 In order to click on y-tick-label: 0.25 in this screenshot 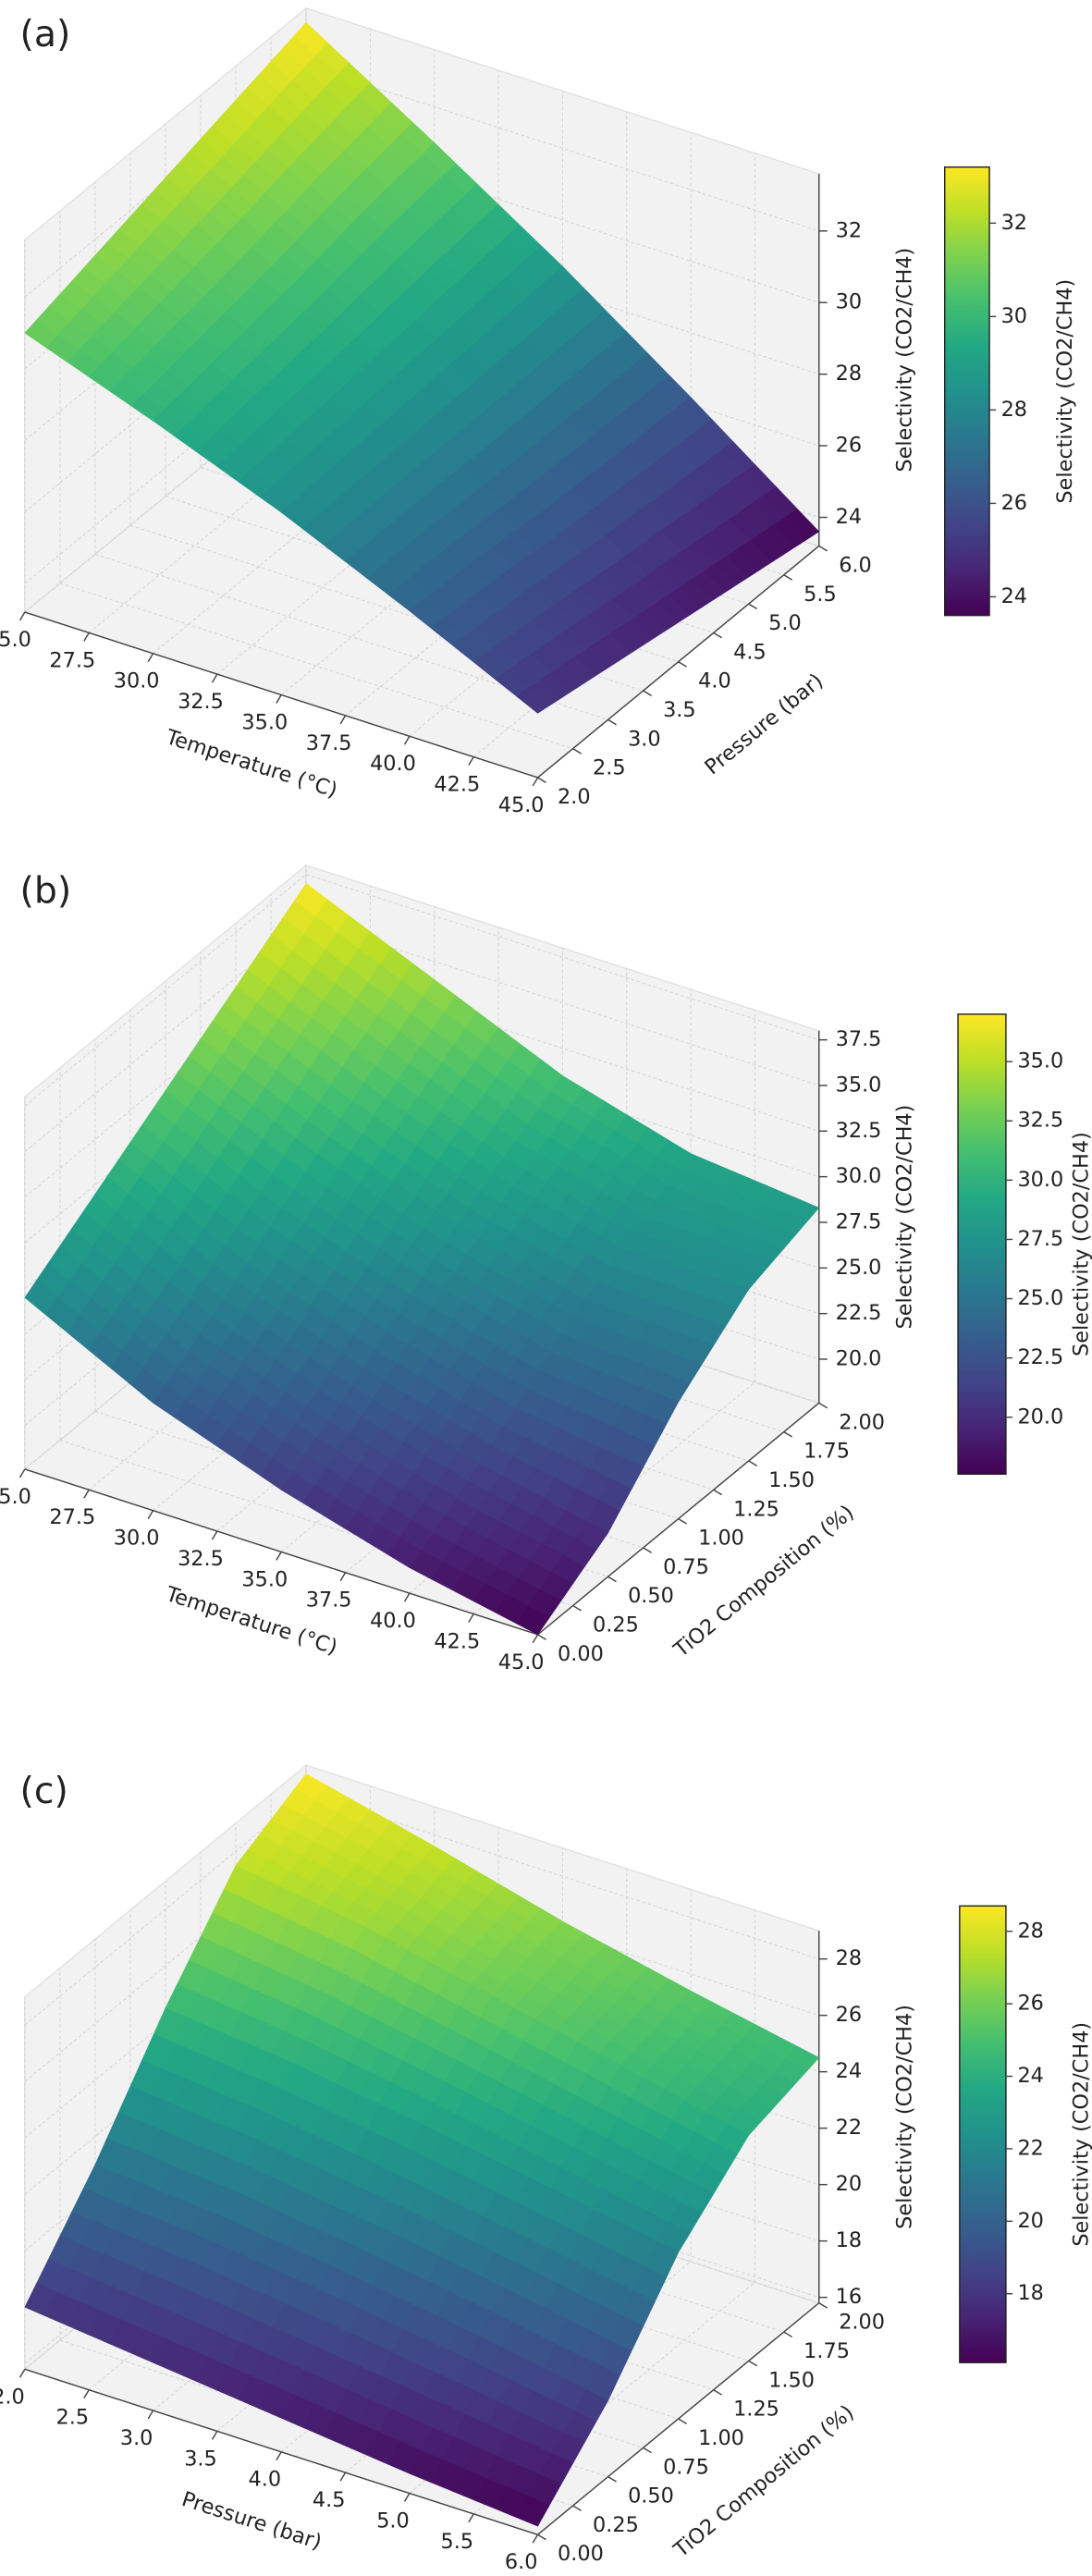, I will do `click(616, 2525)`.